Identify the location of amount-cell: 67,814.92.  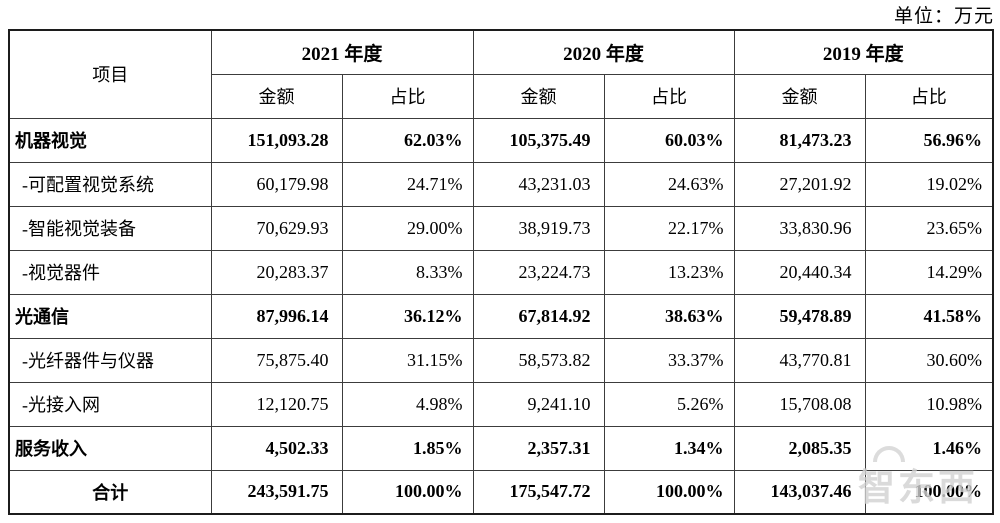
(538, 316).